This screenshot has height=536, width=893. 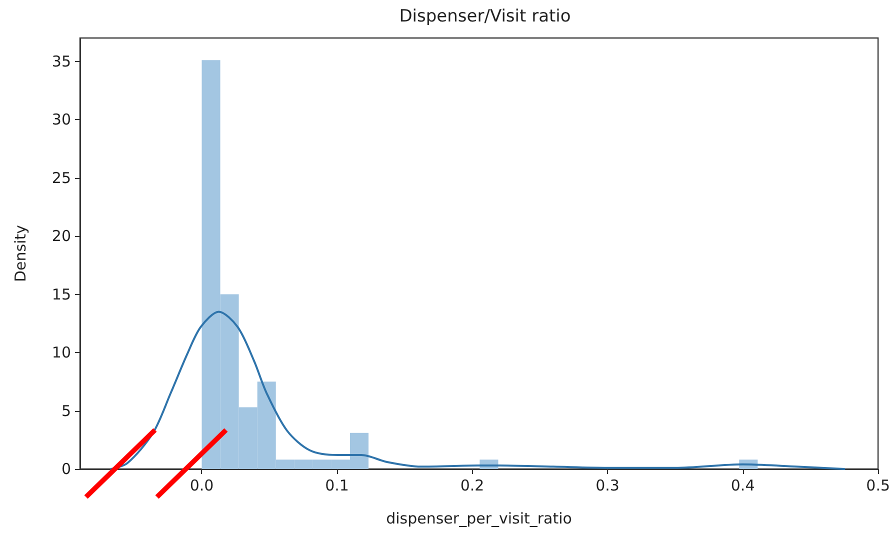 What do you see at coordinates (337, 485) in the screenshot?
I see `x-tick-label: 0.1` at bounding box center [337, 485].